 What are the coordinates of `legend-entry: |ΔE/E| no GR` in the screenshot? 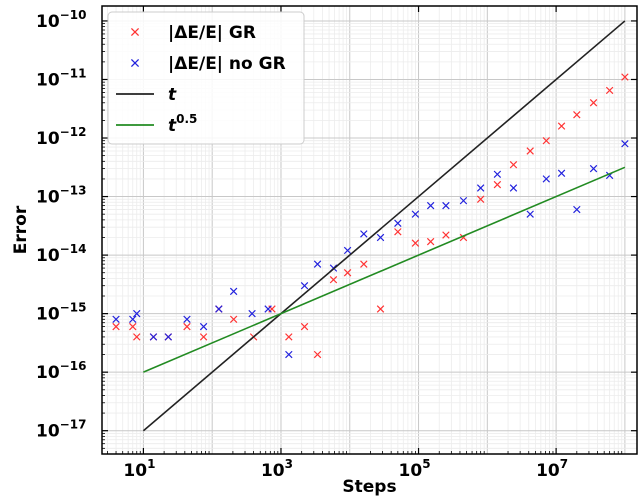 It's located at (208, 64).